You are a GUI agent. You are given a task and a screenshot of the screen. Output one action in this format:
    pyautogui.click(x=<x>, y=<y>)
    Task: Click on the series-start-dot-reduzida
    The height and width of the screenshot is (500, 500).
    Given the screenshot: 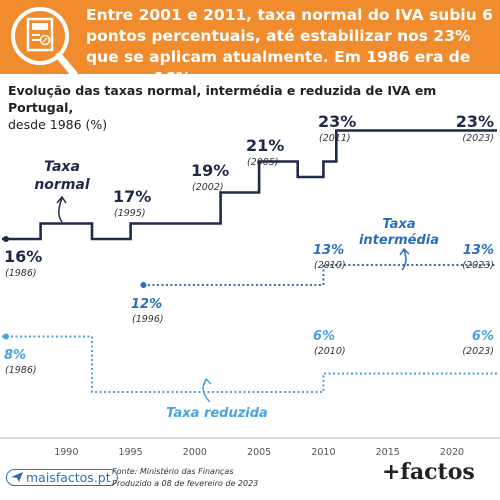 What is the action you would take?
    pyautogui.click(x=6, y=336)
    